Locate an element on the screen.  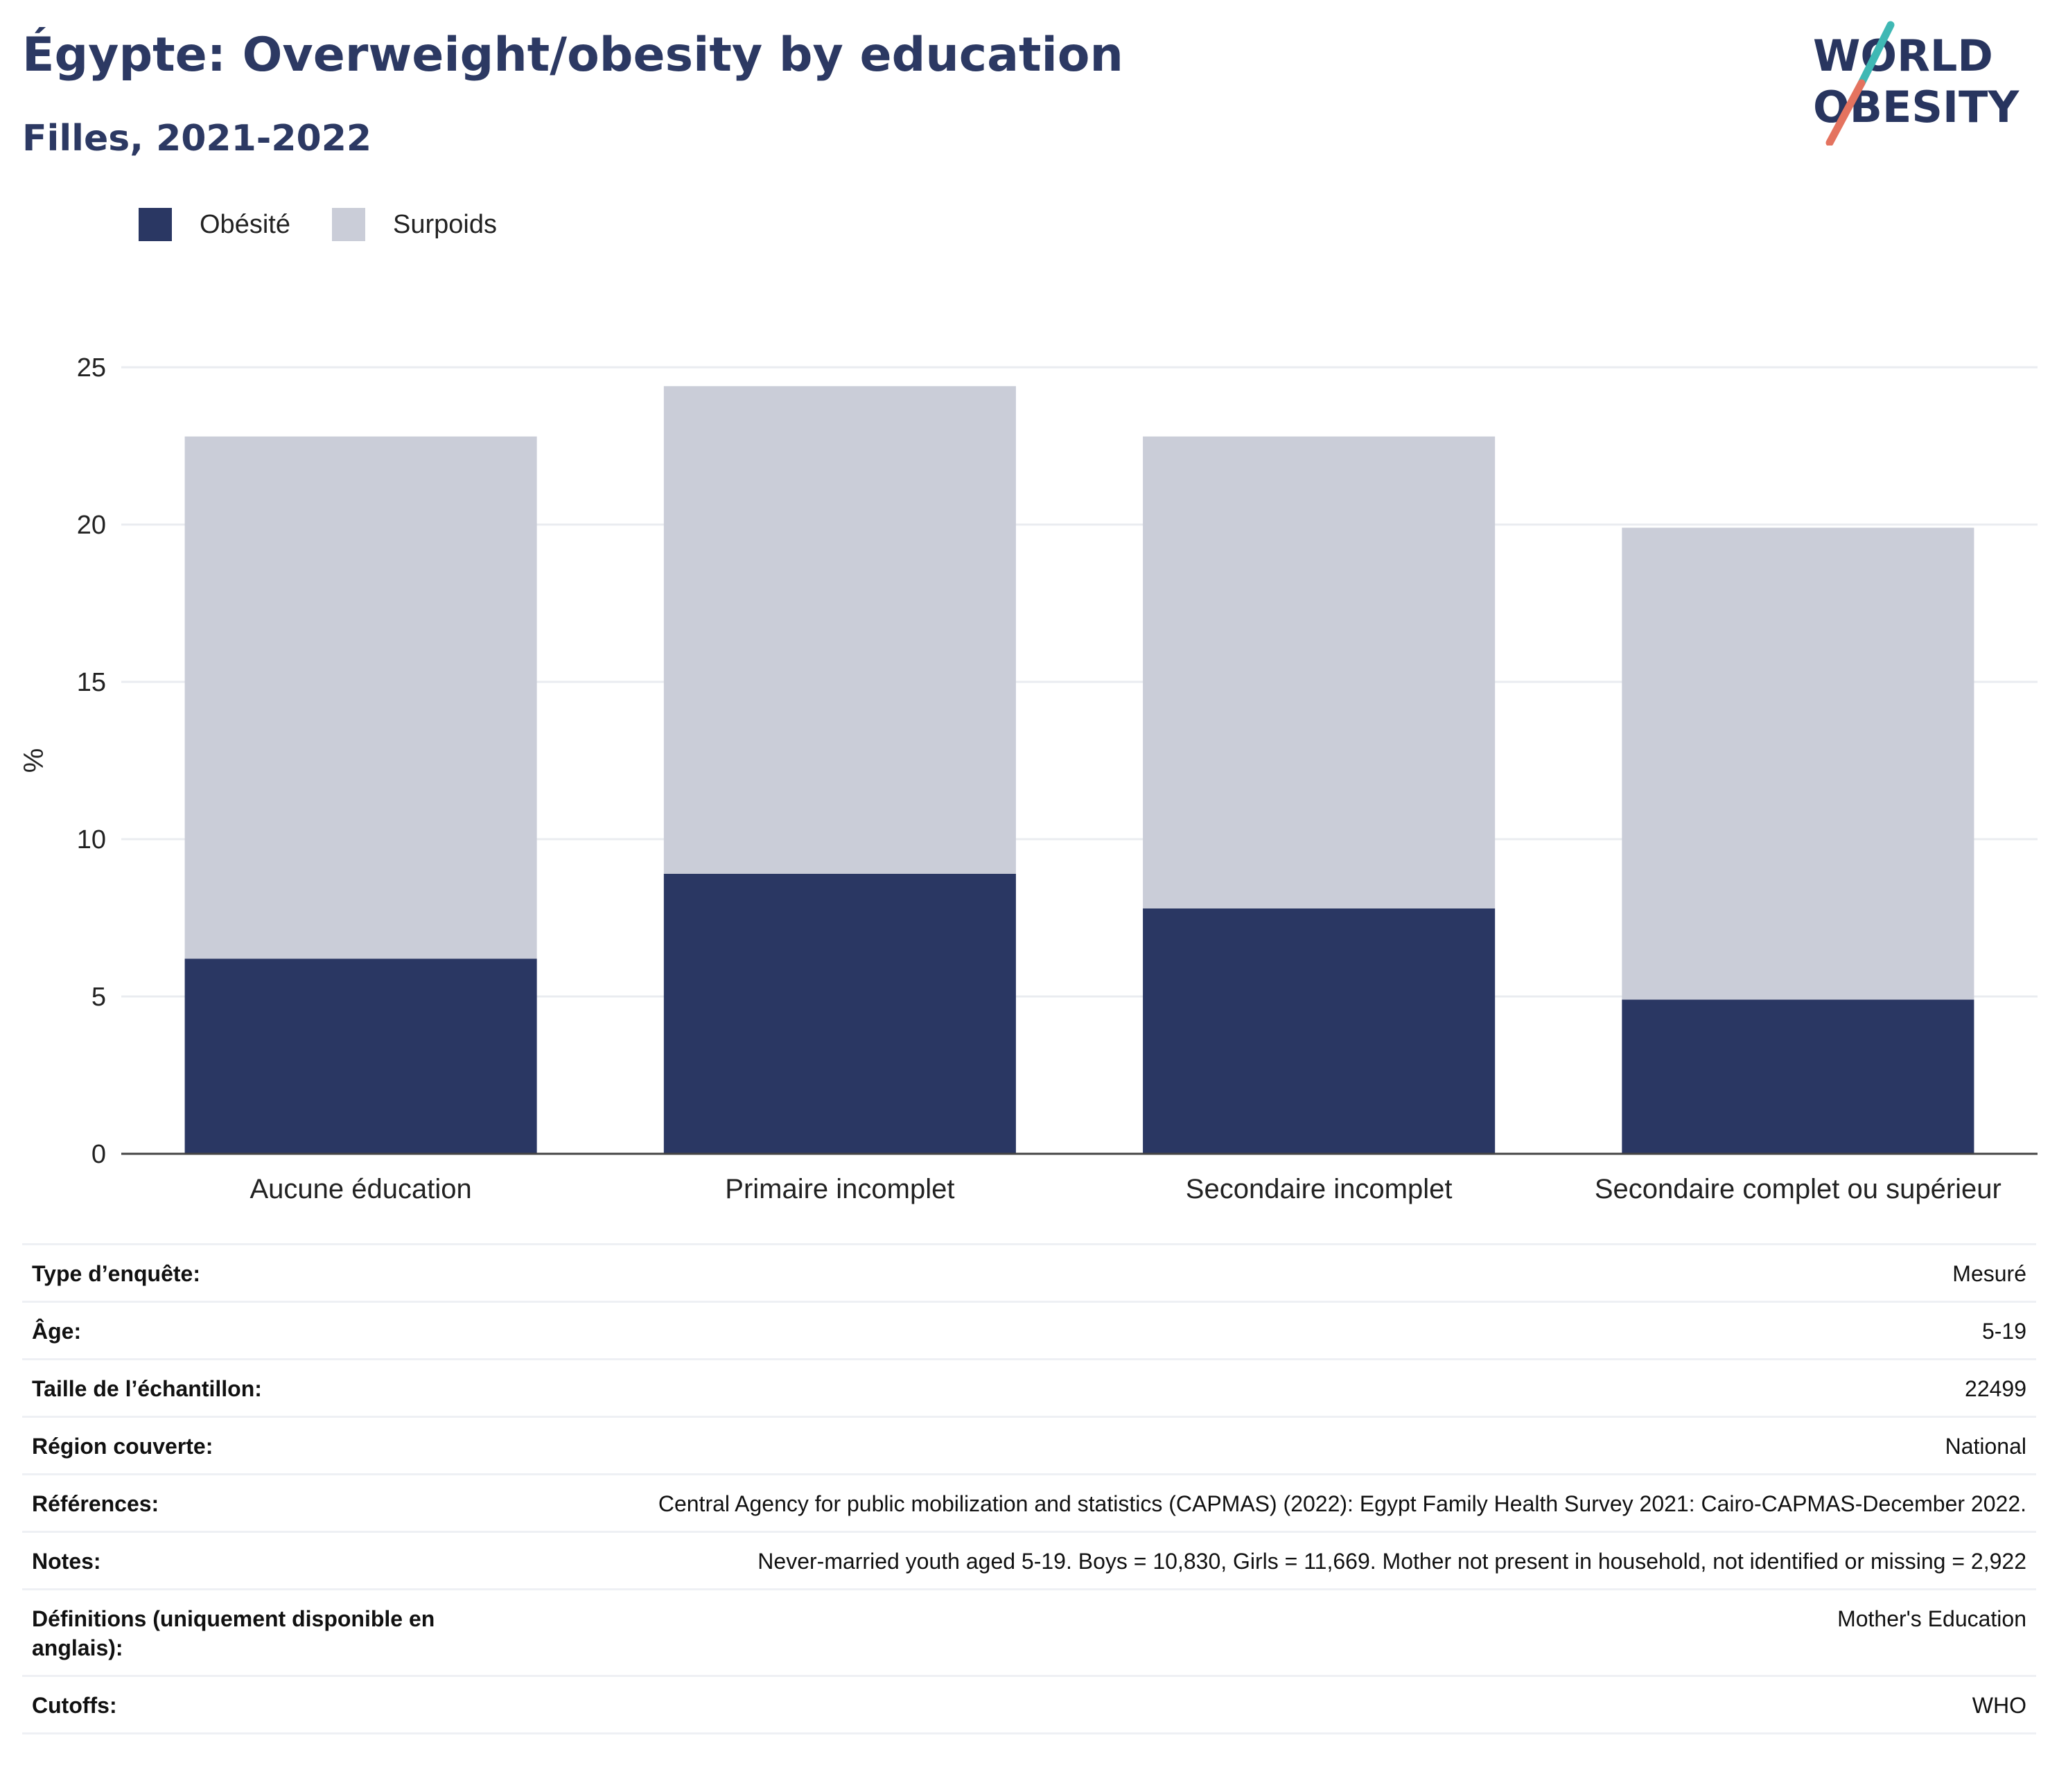
chart-title: Égypte: Overweight/obesity by education is located at coordinates (572, 55).